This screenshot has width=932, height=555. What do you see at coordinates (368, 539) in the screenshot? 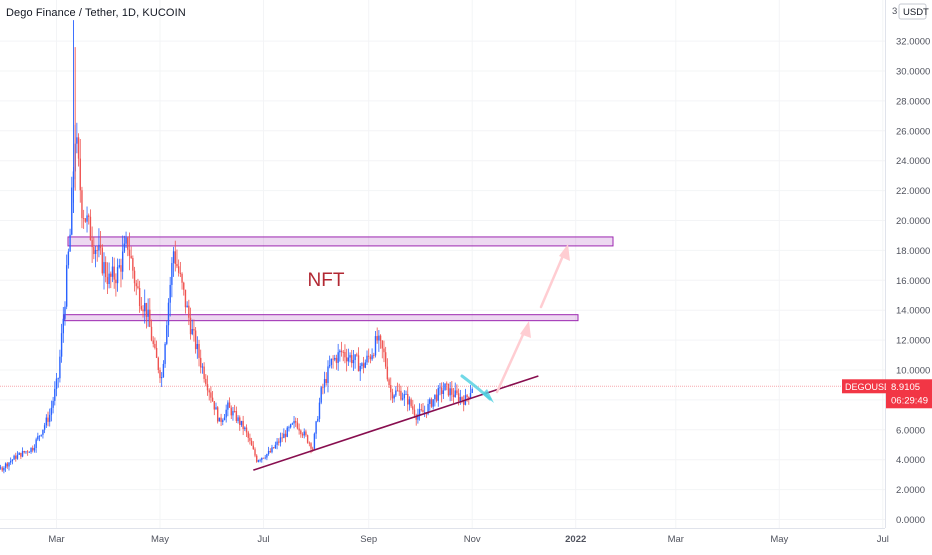
I see `time-tick-label: Sep` at bounding box center [368, 539].